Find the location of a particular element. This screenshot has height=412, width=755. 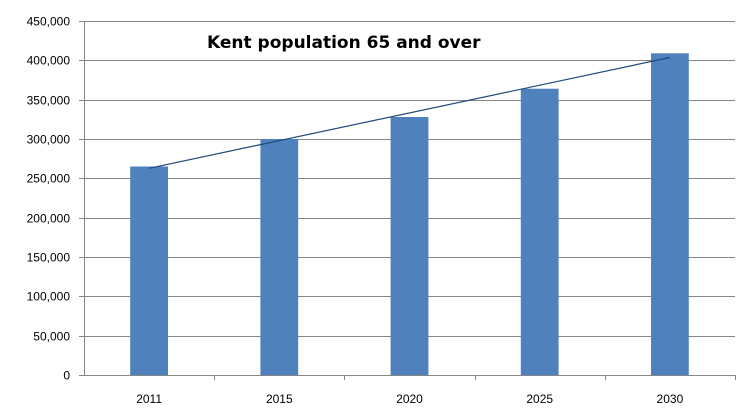

y-tick-label: 450,000 is located at coordinates (49, 22).